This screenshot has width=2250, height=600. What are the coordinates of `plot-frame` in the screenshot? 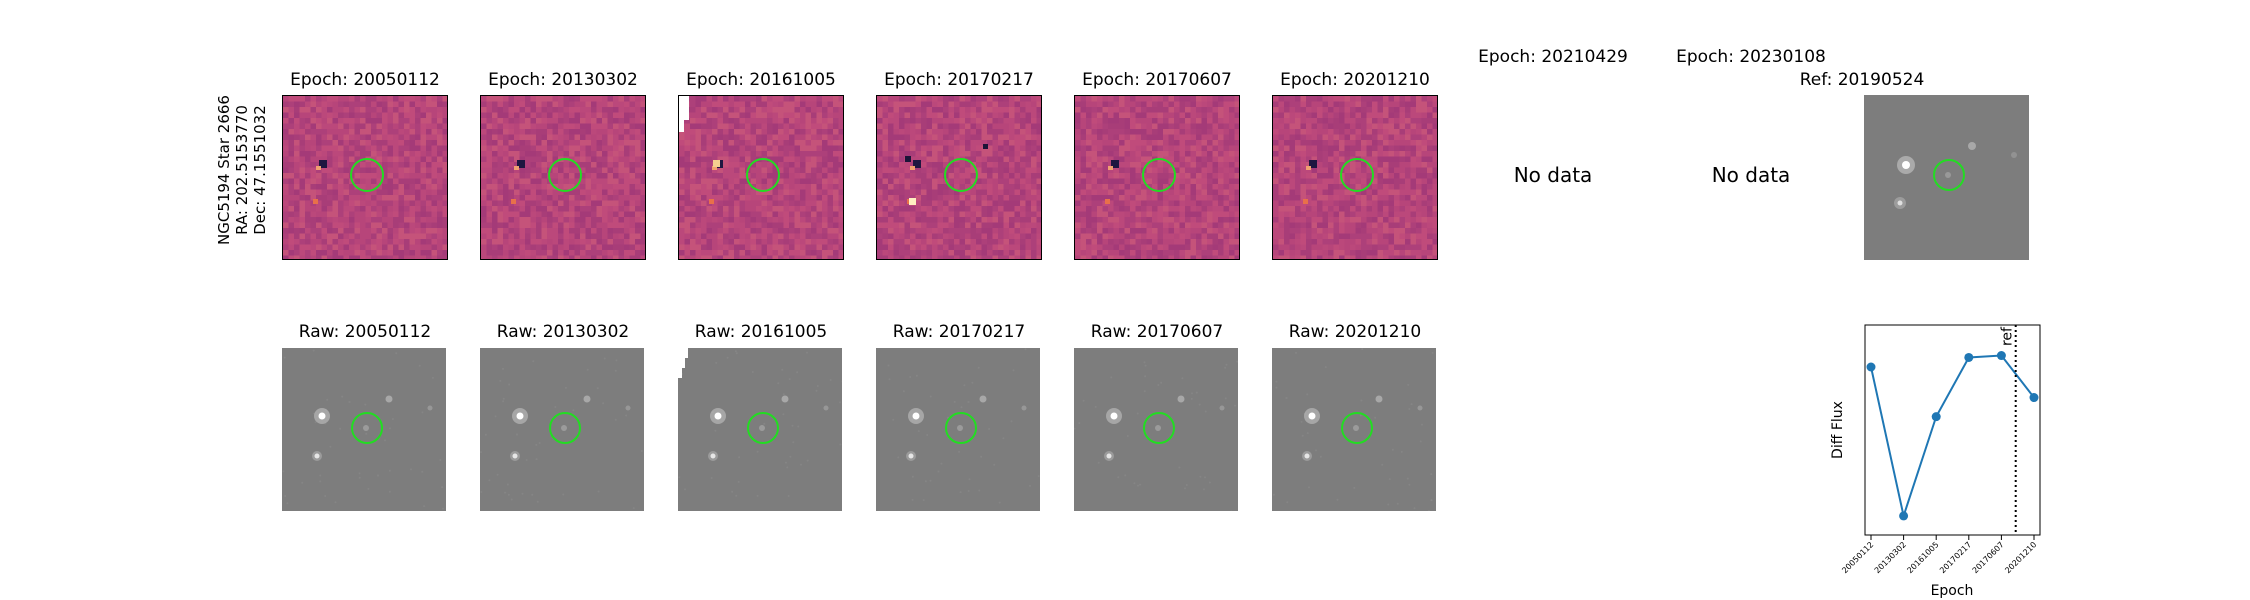 It's located at (1952, 430).